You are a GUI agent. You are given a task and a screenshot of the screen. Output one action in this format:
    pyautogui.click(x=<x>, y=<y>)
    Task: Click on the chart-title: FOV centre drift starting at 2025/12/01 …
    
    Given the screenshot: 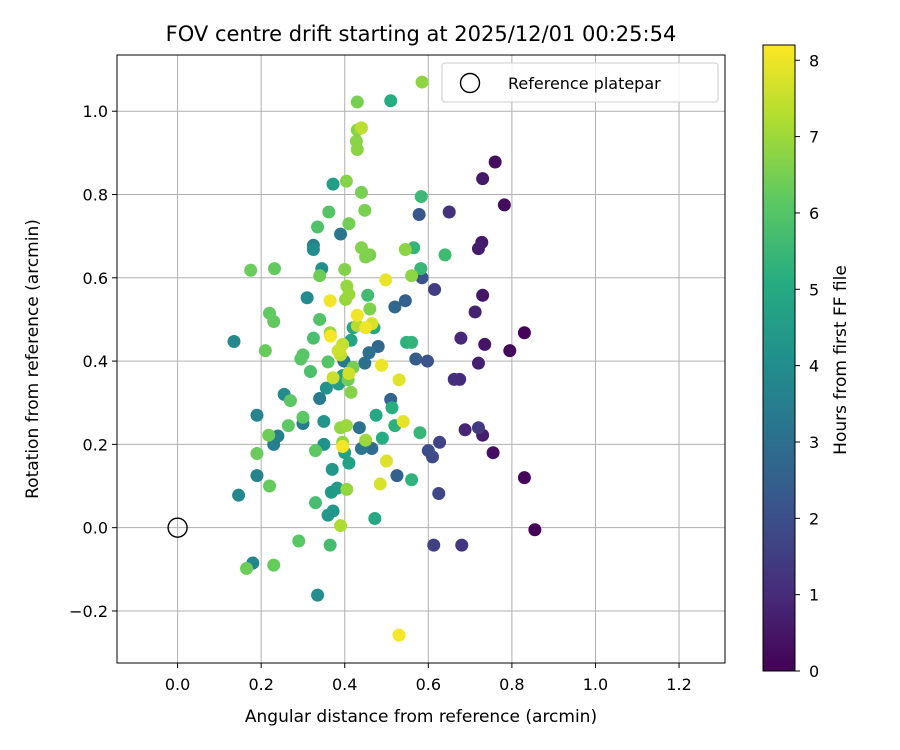 What is the action you would take?
    pyautogui.click(x=421, y=34)
    